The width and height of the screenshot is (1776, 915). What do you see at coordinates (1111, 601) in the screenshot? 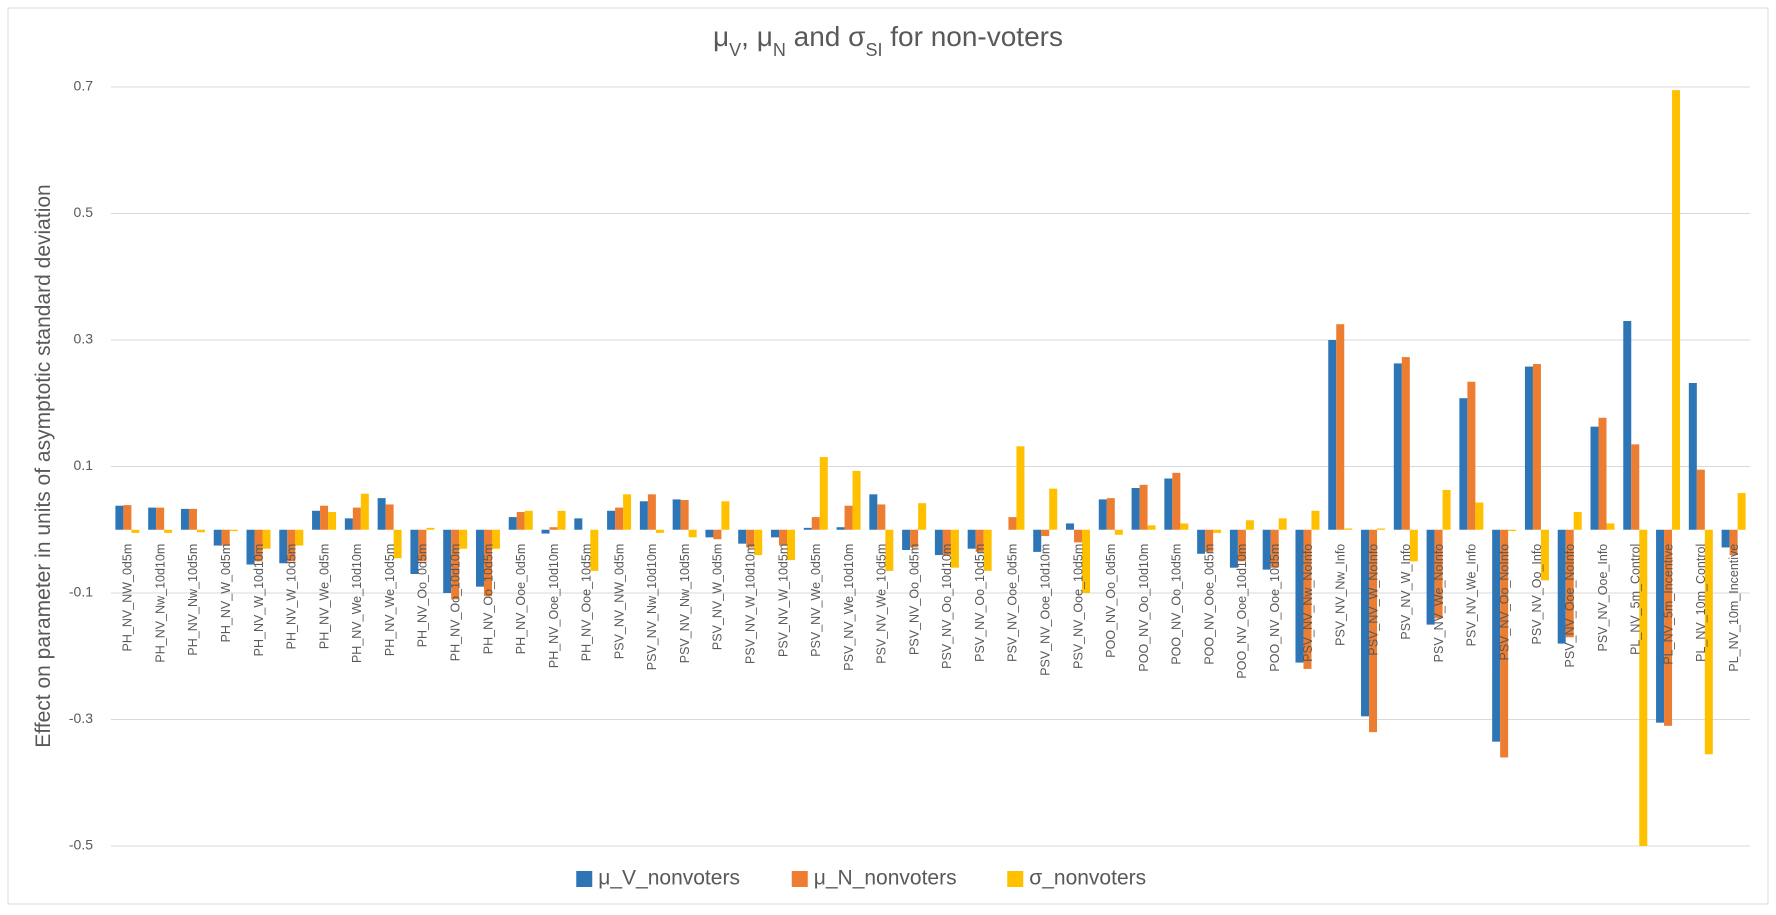
I see `x-tick-label: POO_NV_Oo_0d5m` at bounding box center [1111, 601].